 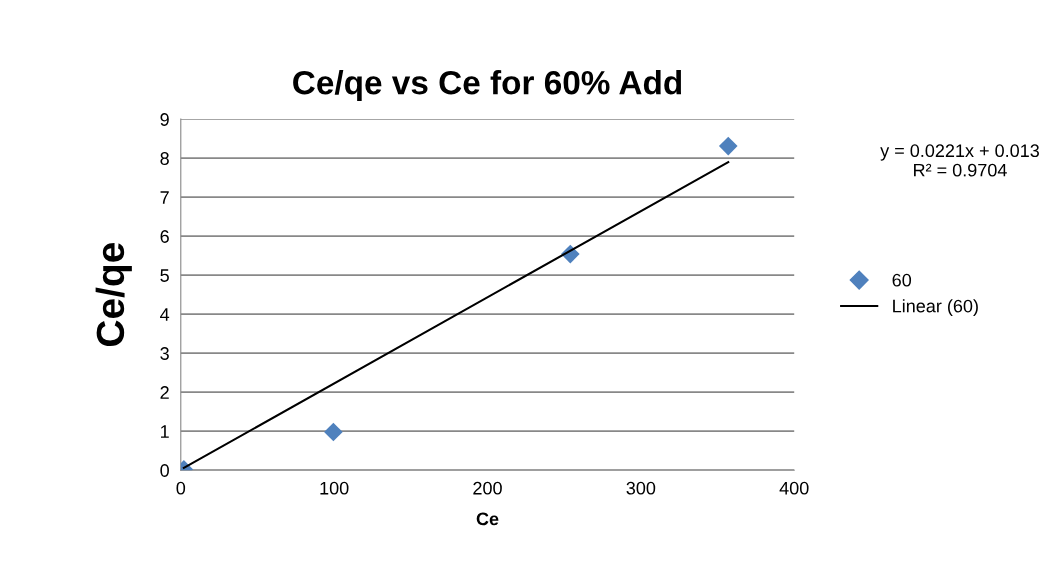 What do you see at coordinates (164, 392) in the screenshot?
I see `y-tick-label: 2` at bounding box center [164, 392].